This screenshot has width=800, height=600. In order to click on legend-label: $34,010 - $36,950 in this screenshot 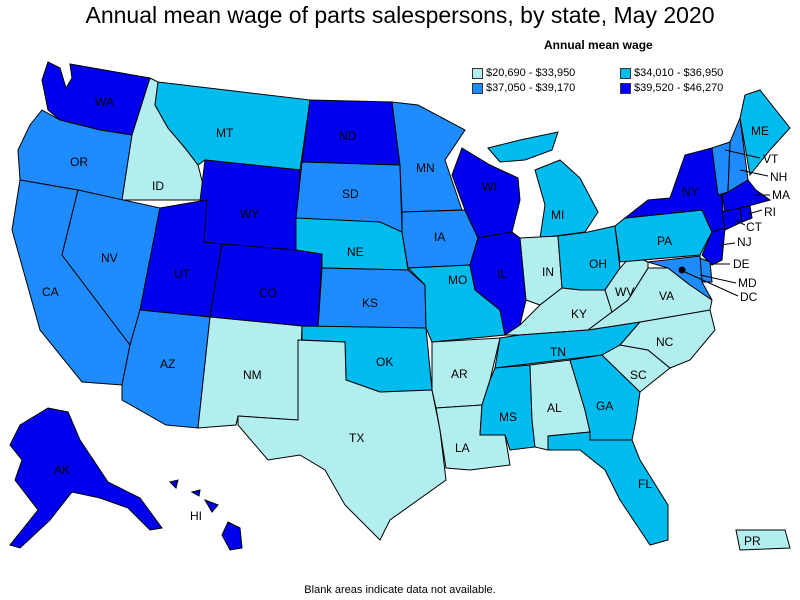, I will do `click(679, 73)`.